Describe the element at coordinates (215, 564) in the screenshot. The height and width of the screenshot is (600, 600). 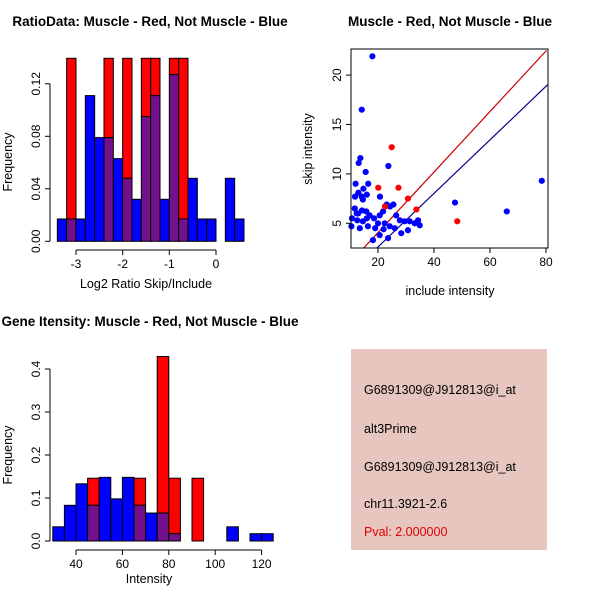
I see `x-tick-label: 100` at that location.